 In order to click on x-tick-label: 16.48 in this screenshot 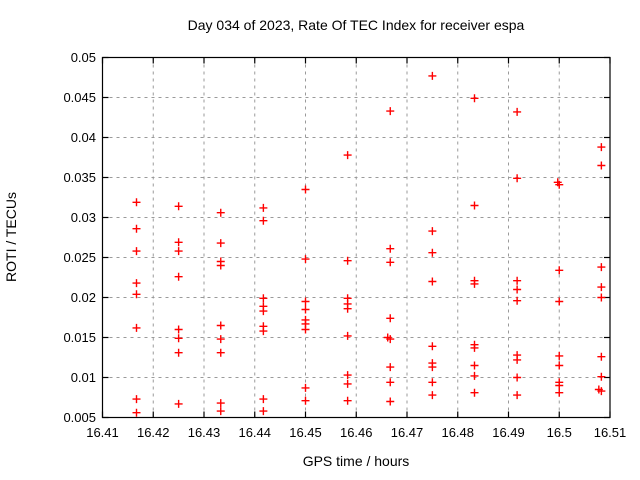, I will do `click(457, 432)`.